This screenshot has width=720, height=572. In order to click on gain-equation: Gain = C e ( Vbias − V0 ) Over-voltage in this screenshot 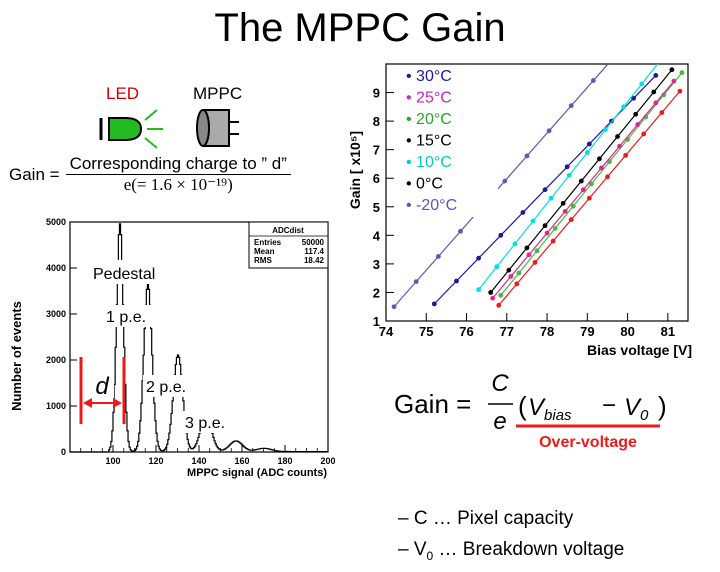, I will do `click(530, 410)`.